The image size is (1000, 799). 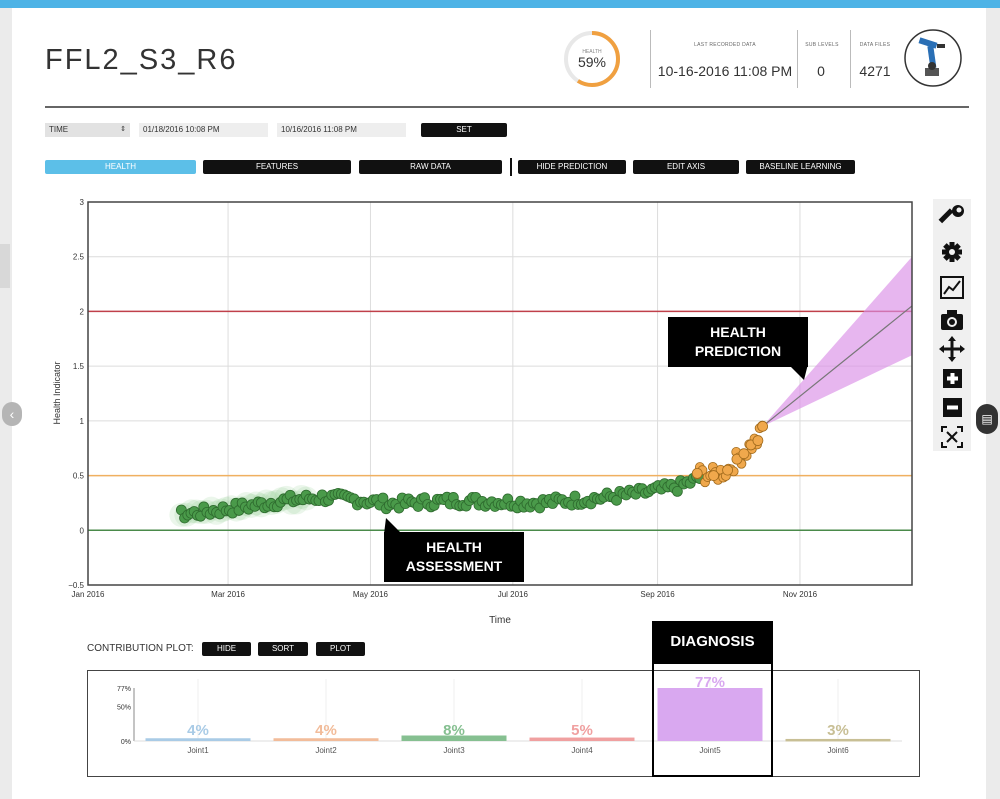 What do you see at coordinates (837, 366) in the screenshot?
I see `prediction-line` at bounding box center [837, 366].